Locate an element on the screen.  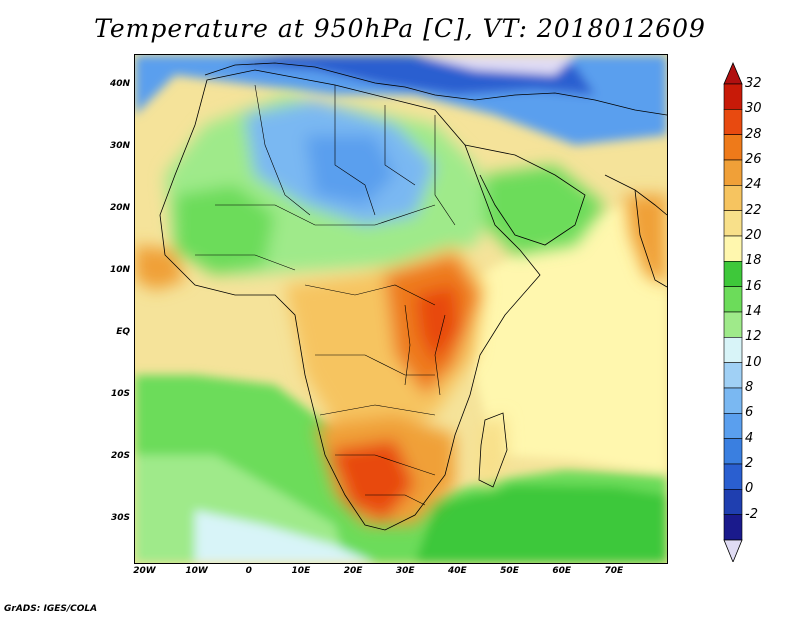
colorbar-label: 22 is located at coordinates (753, 210).